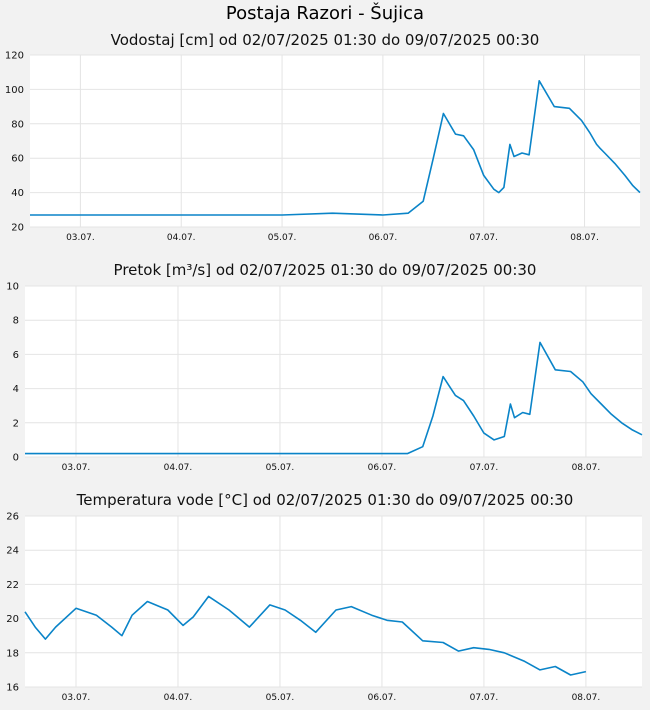 Image resolution: width=650 pixels, height=710 pixels. What do you see at coordinates (14, 90) in the screenshot?
I see `y-tick-label: 100` at bounding box center [14, 90].